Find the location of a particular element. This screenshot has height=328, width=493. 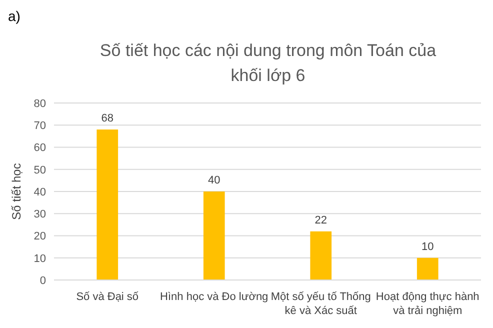

data-label: 40 is located at coordinates (214, 180).